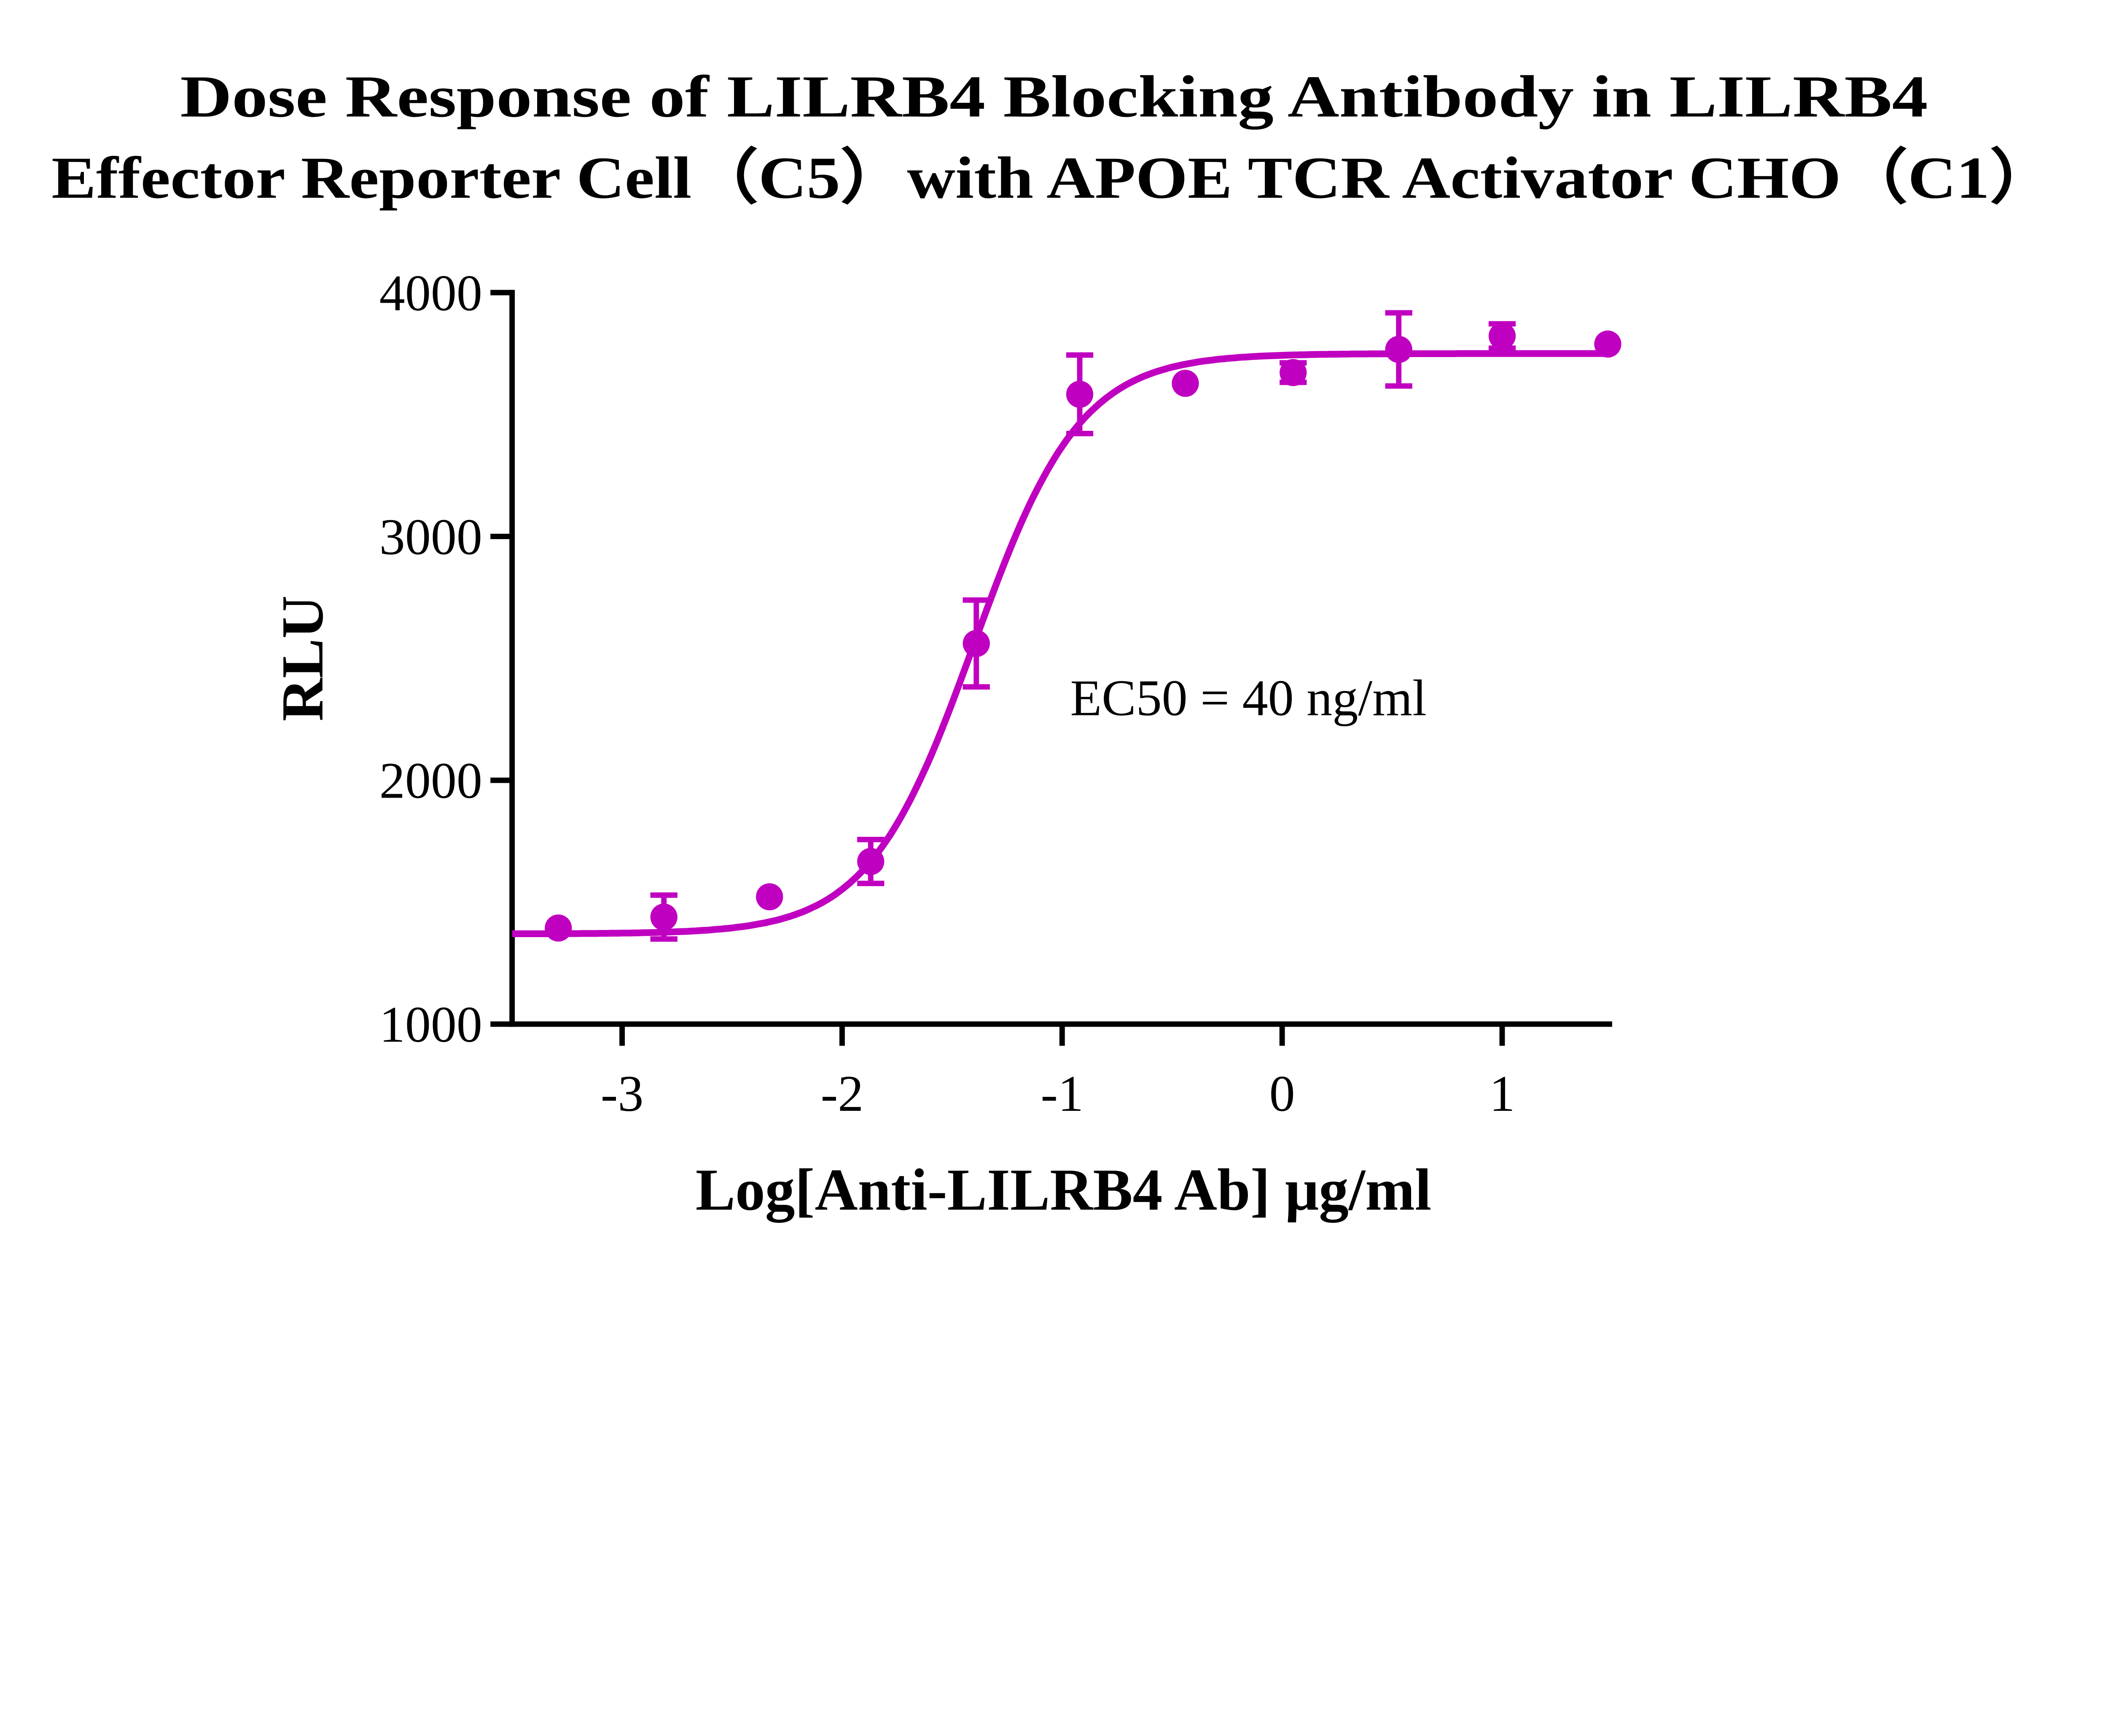 The image size is (2108, 1736). What do you see at coordinates (430, 293) in the screenshot?
I see `y-tick-label: 4000` at bounding box center [430, 293].